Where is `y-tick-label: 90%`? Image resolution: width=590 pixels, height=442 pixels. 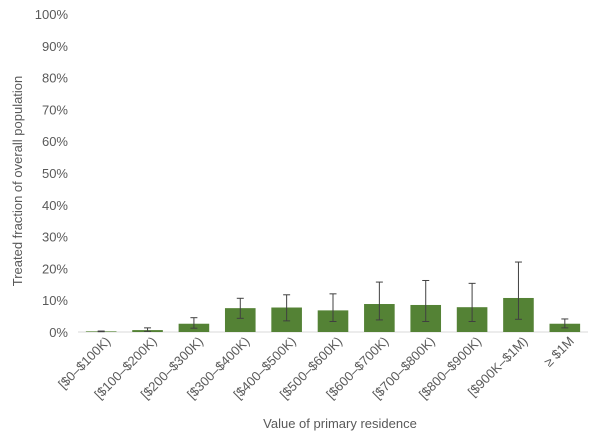 y-tick-label: 90% is located at coordinates (55, 46).